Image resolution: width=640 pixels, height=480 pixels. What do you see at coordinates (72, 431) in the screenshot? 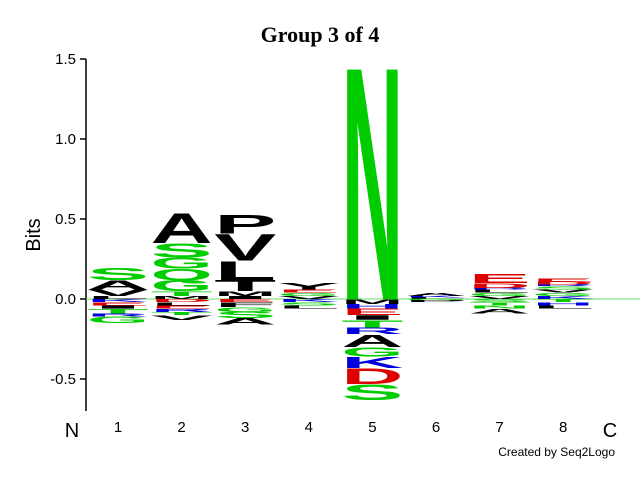
I see `n-terminus-label: N` at bounding box center [72, 431].